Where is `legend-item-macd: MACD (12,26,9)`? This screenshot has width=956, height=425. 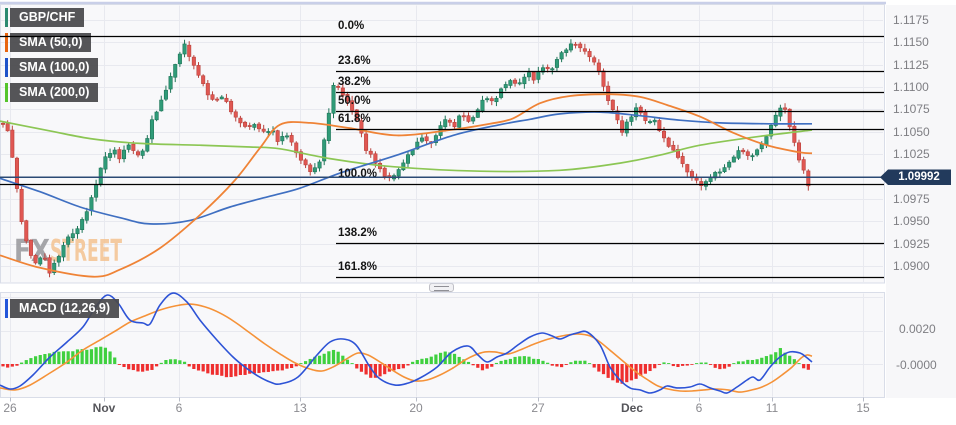 legend-item-macd: MACD (12,26,9) is located at coordinates (62, 308).